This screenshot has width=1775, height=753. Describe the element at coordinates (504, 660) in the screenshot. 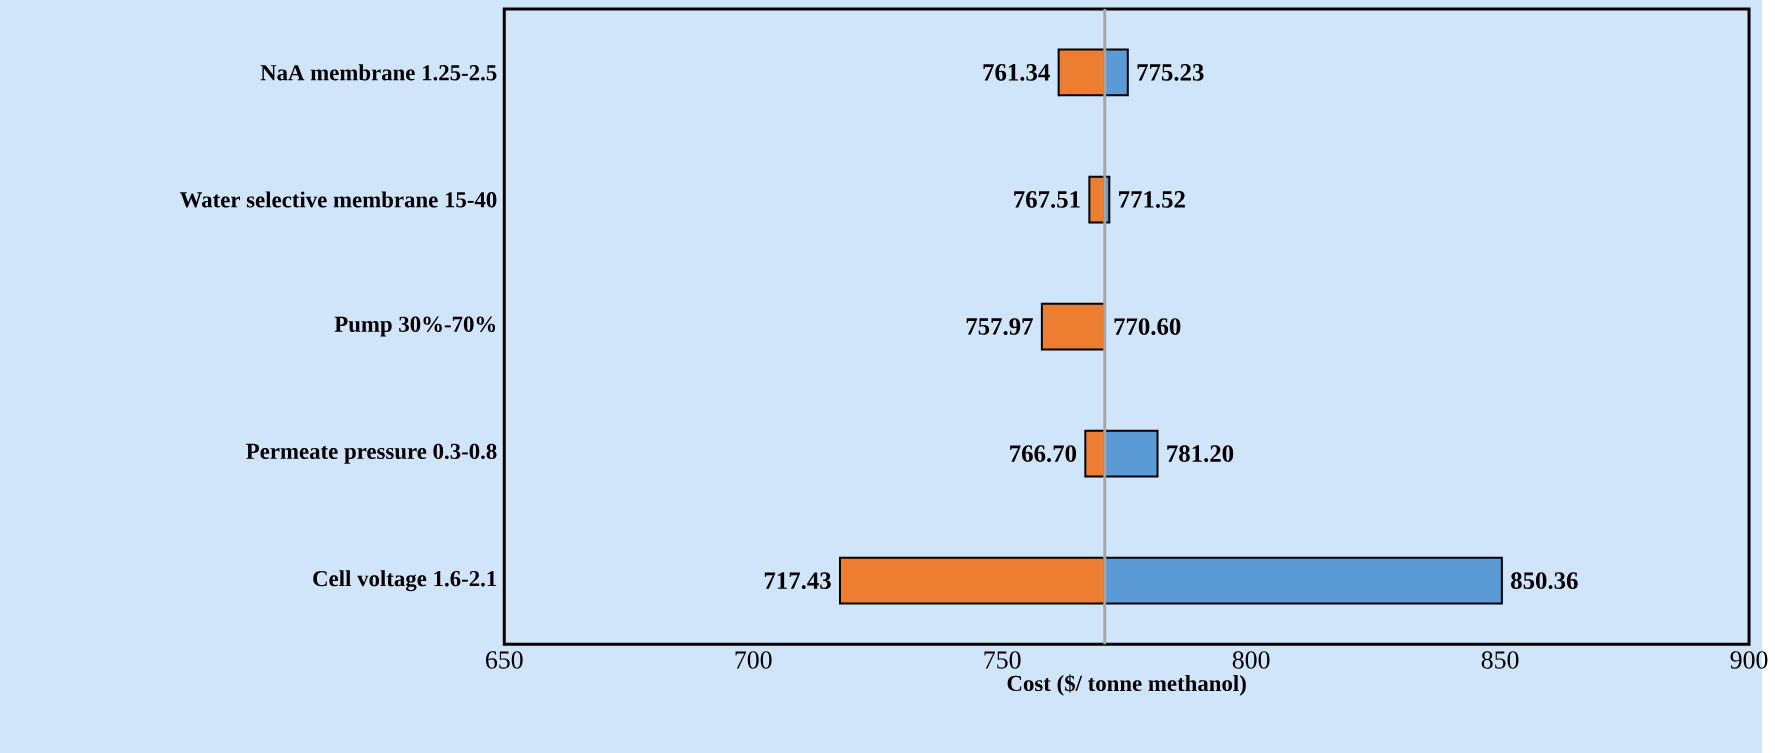

I see `x-tick-label: 650` at that location.